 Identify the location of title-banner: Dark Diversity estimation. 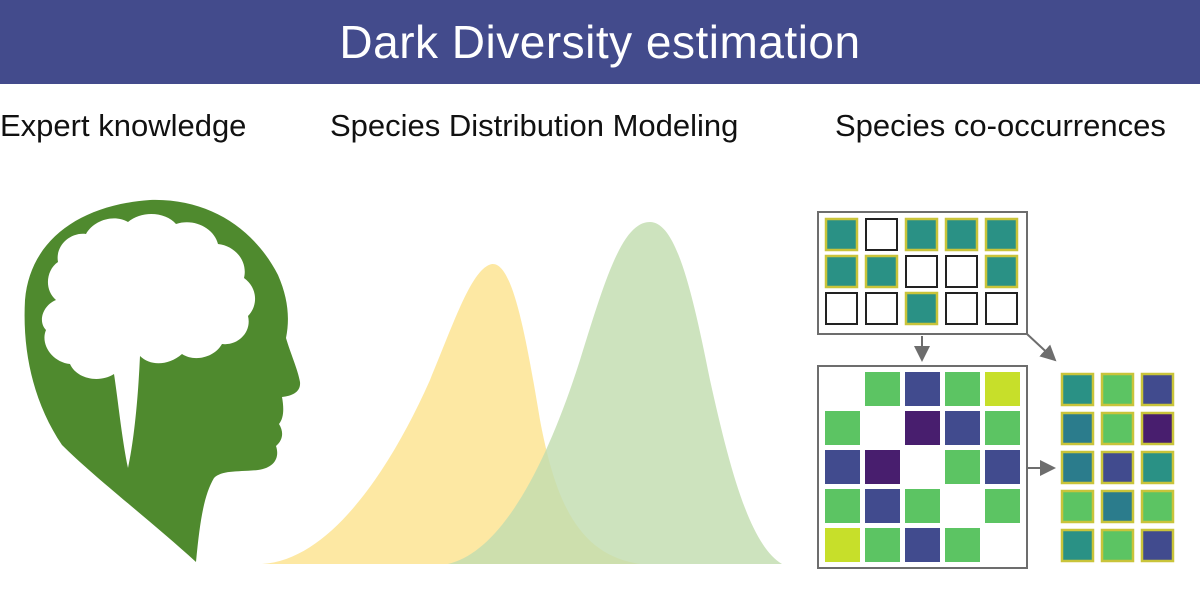
(600, 42).